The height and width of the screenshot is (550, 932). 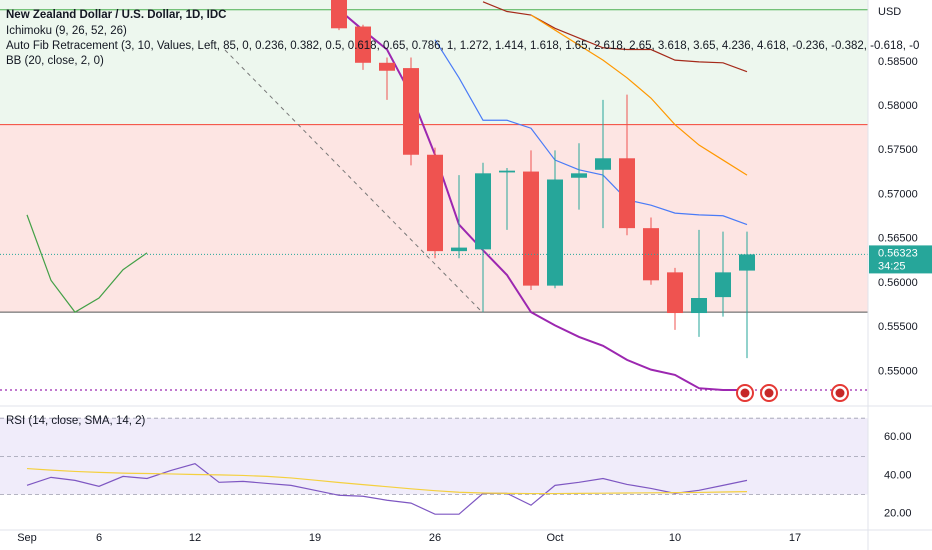 I want to click on last-price-label: 0.56323, so click(x=898, y=253).